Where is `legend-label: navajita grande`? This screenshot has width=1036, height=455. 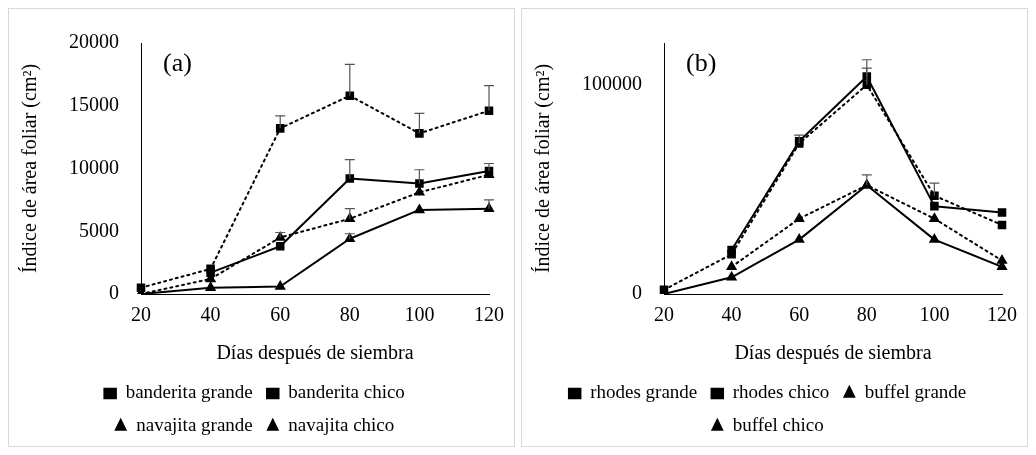 legend-label: navajita grande is located at coordinates (194, 425).